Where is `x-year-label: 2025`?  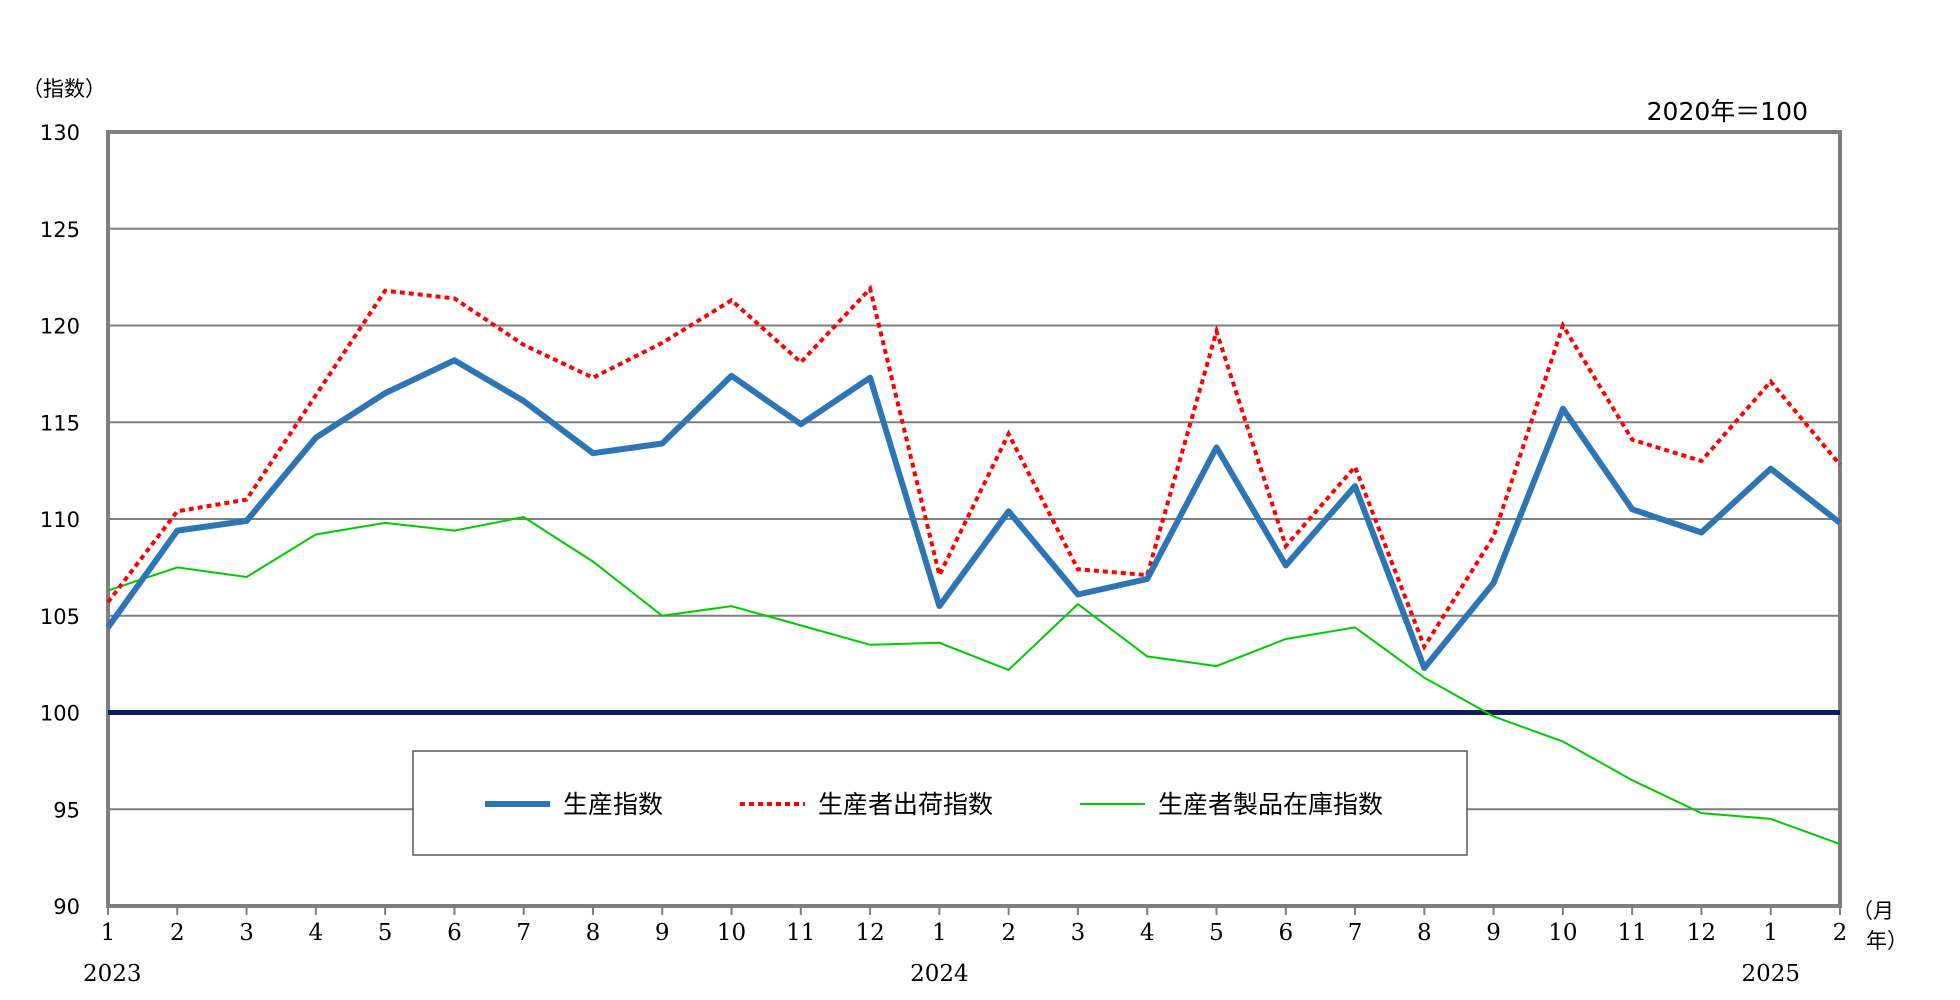 x-year-label: 2025 is located at coordinates (1770, 974).